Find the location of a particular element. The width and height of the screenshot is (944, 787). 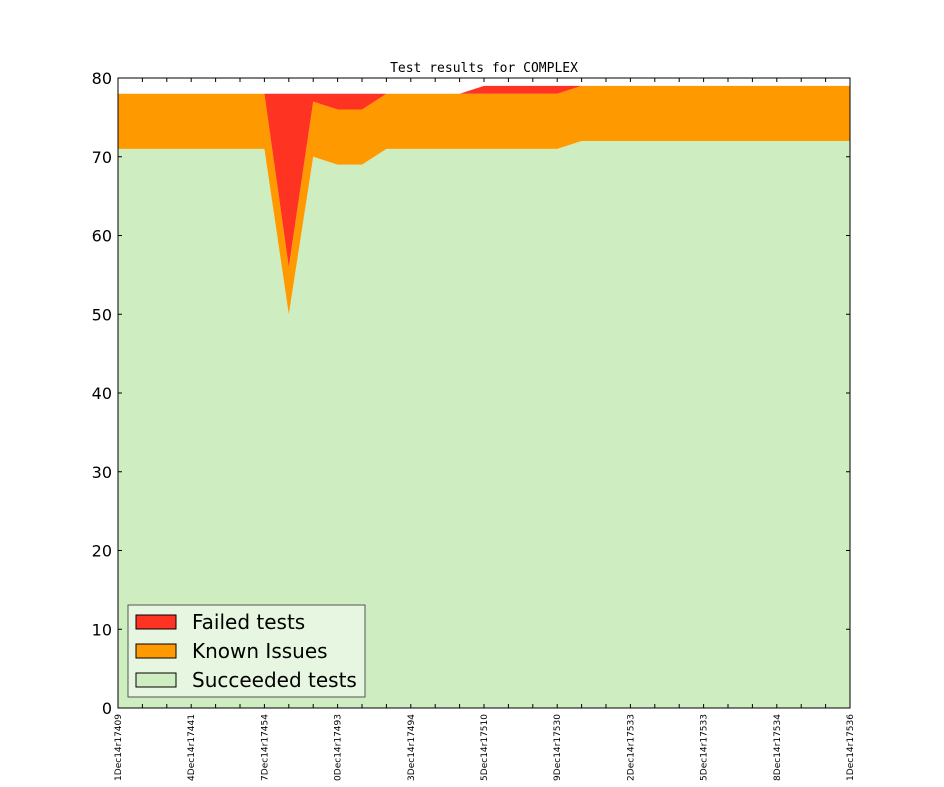

xtick-label: 9Dec14r17530 is located at coordinates (558, 747).